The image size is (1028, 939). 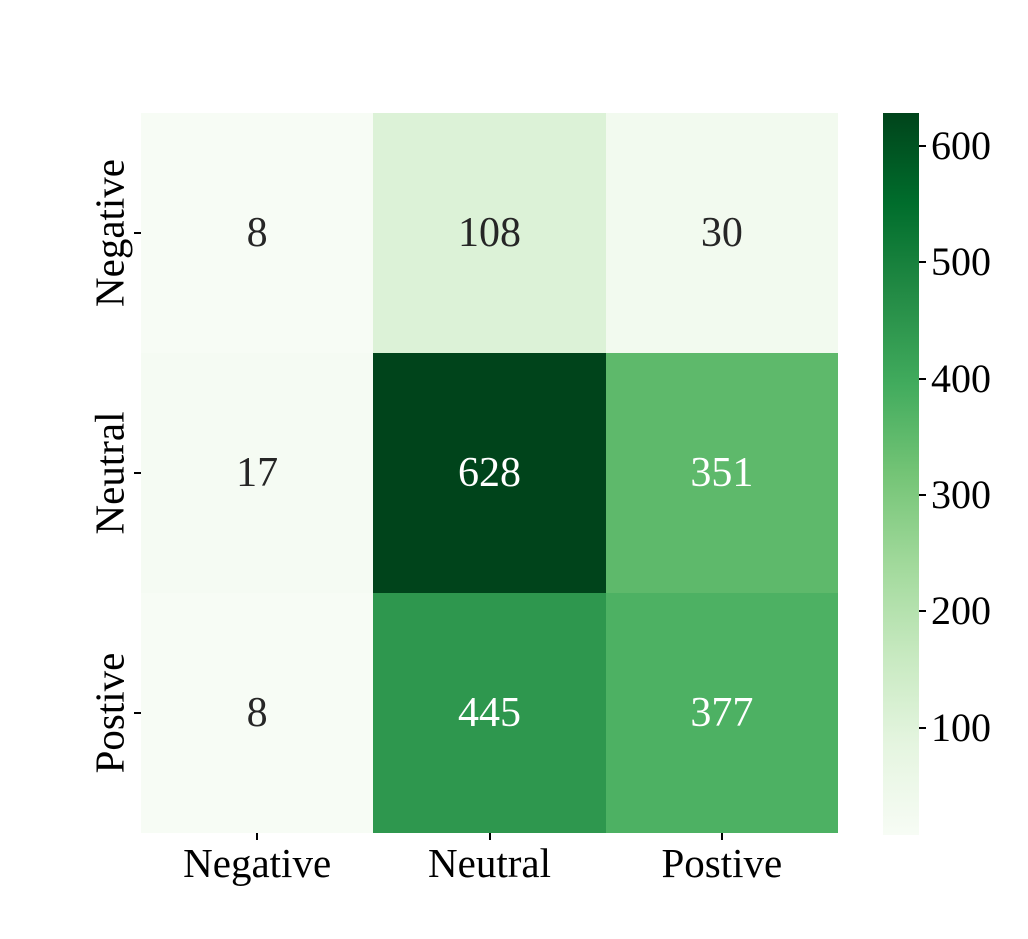 I want to click on y-tick-label-negative: Negative, so click(x=109, y=233).